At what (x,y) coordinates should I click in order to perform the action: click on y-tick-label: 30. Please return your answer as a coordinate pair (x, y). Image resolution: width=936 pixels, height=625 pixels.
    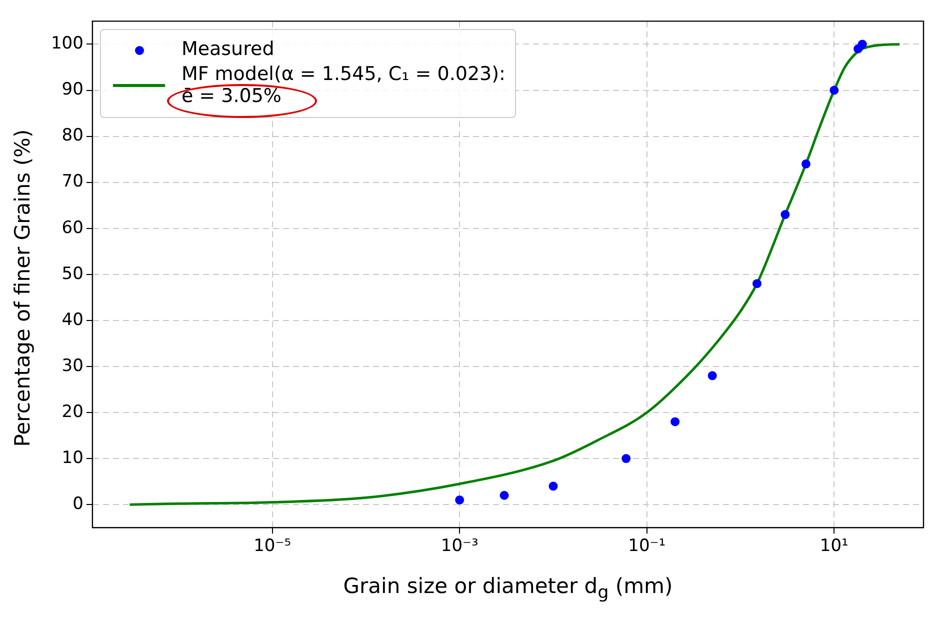
    Looking at the image, I should click on (73, 366).